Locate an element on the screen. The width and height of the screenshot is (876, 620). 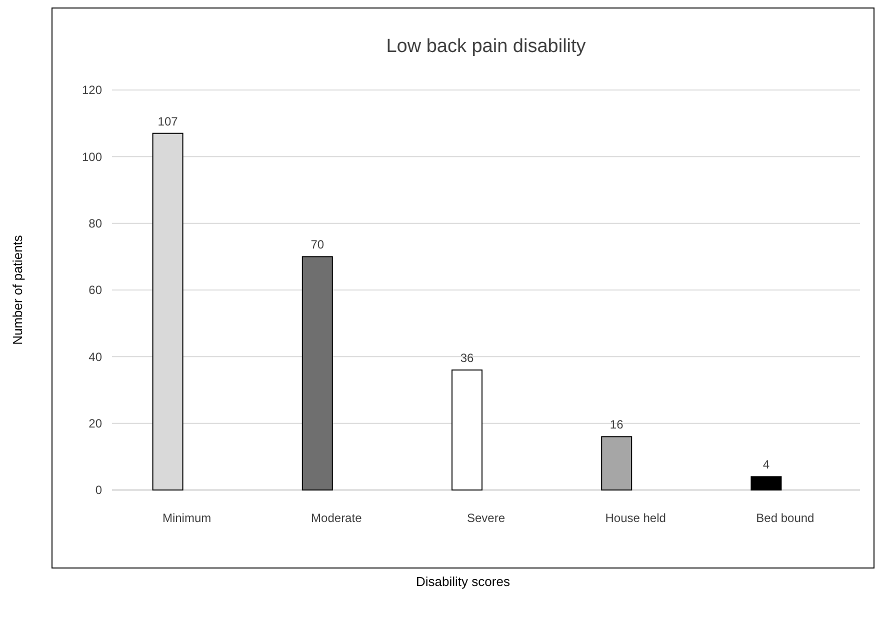
data-label: 4 is located at coordinates (766, 465).